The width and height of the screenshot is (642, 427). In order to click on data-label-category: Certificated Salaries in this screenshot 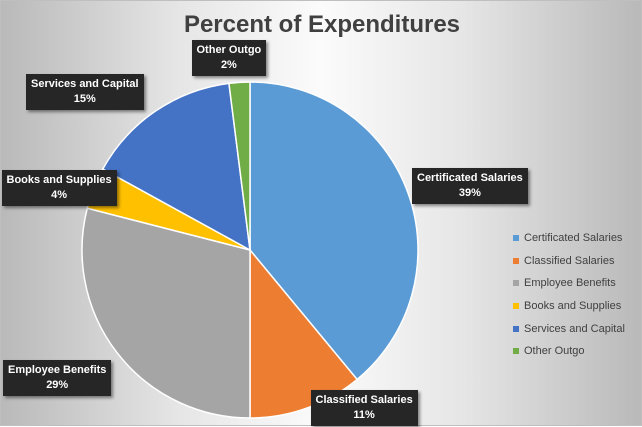, I will do `click(470, 178)`.